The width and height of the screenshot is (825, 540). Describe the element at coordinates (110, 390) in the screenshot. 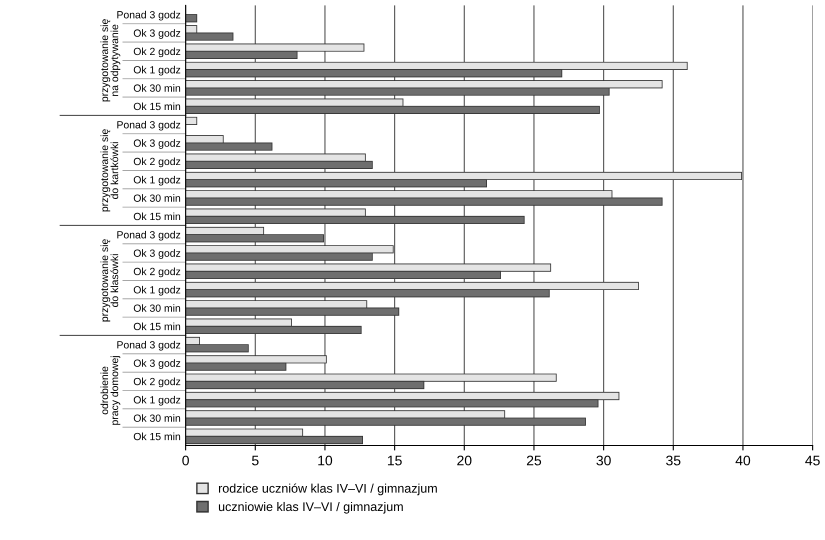

I see `text: odrobienie pracy domowej` at that location.